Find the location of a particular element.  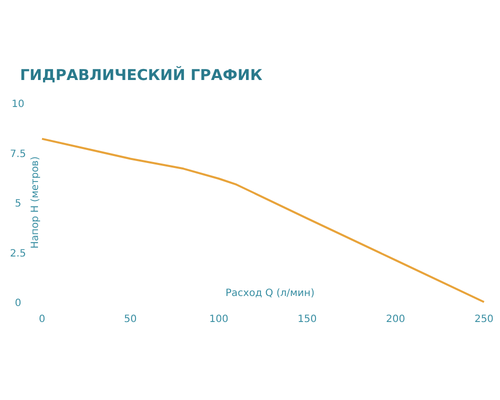

x-axis-title: Расход Q (л/мин) is located at coordinates (270, 293).